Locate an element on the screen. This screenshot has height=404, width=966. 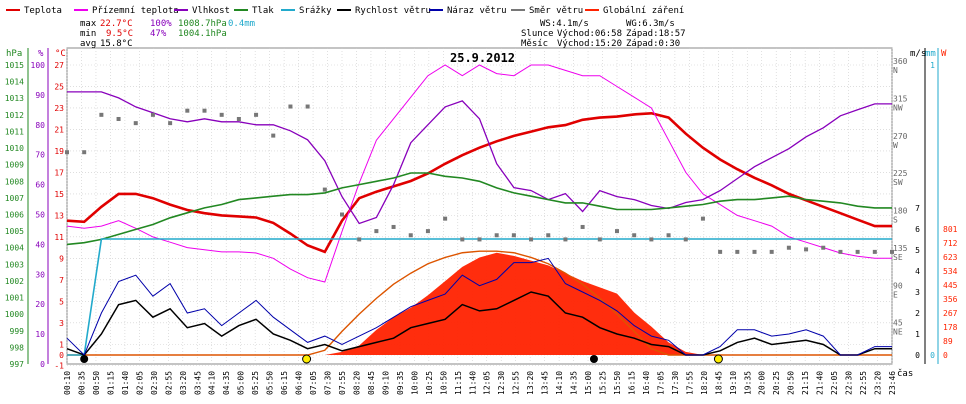
tick-time: 20:25 is located at coordinates (776, 383).